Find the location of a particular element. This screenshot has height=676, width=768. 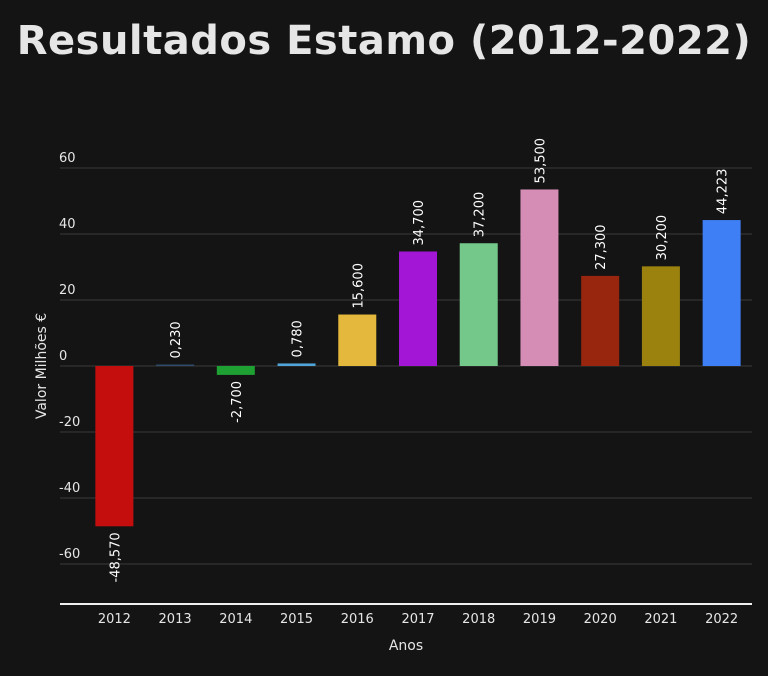

x-tick-label: 2022 is located at coordinates (721, 619).